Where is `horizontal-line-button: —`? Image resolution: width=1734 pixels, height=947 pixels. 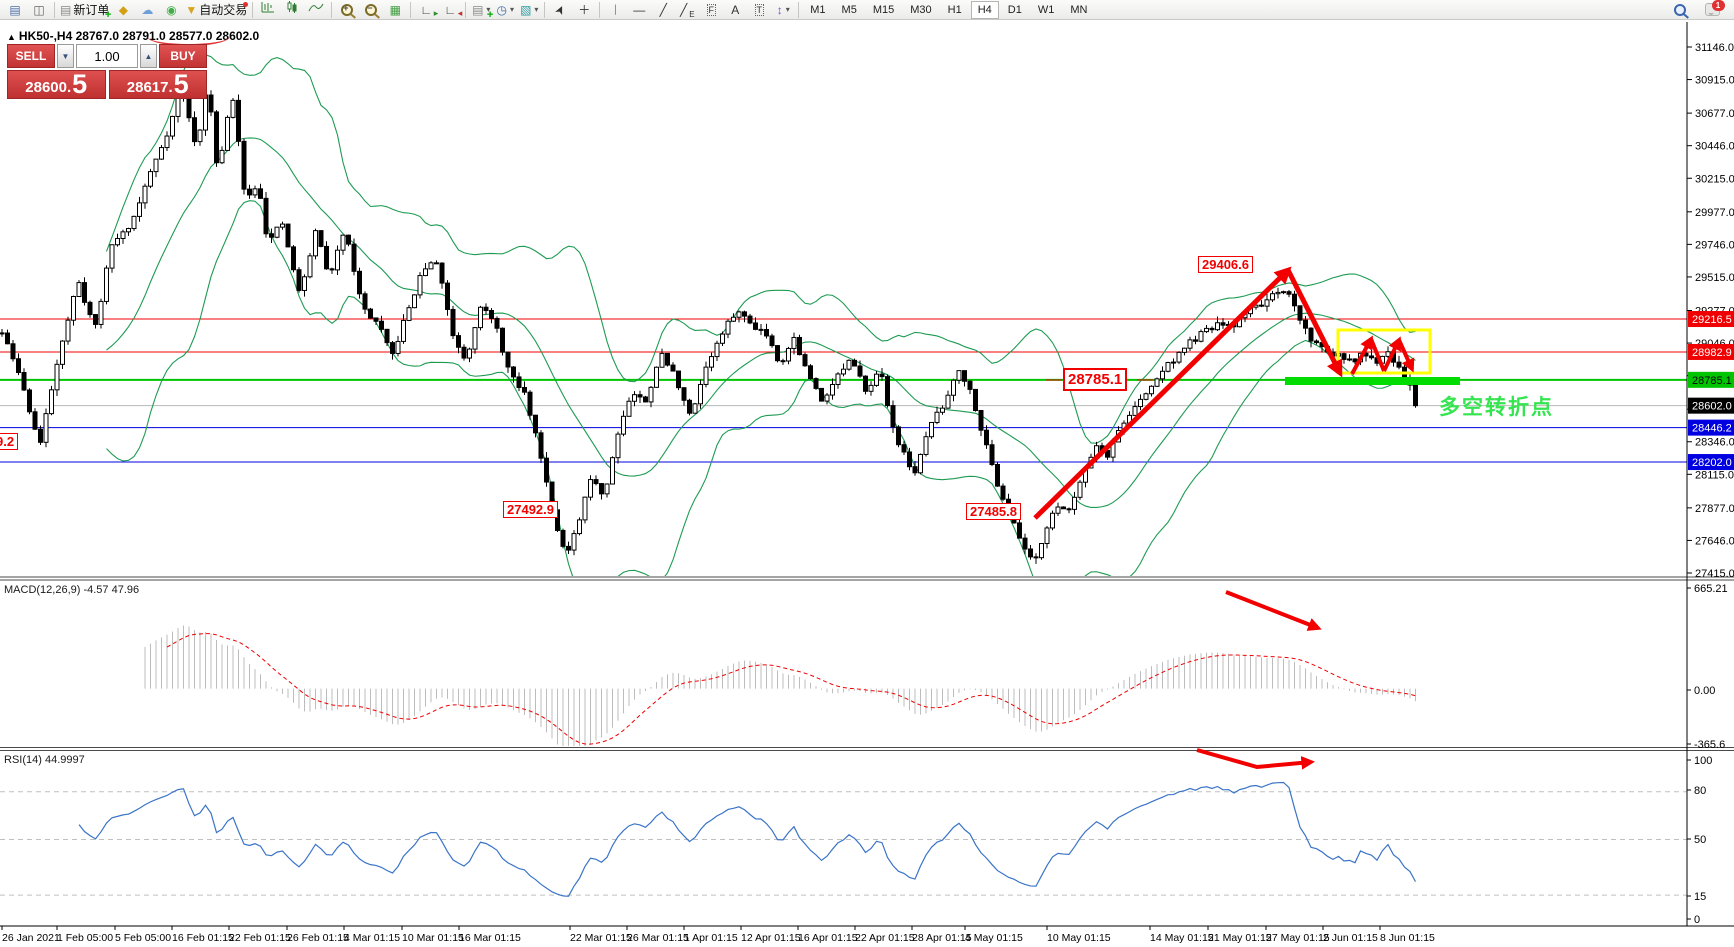
horizontal-line-button: — is located at coordinates (639, 10).